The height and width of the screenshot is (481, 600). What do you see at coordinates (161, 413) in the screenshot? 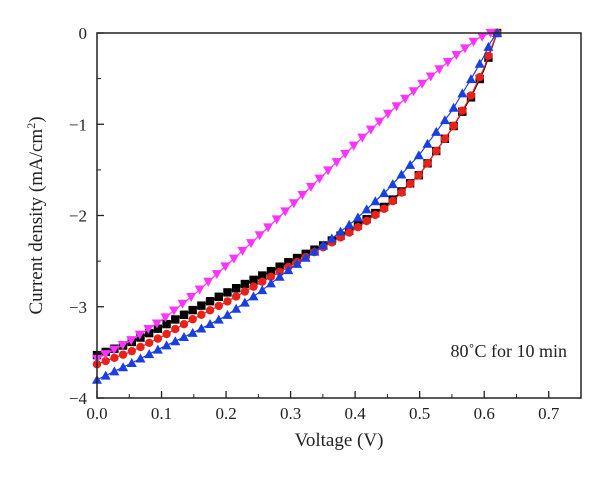
I see `x-tick-label: 0.1` at bounding box center [161, 413].